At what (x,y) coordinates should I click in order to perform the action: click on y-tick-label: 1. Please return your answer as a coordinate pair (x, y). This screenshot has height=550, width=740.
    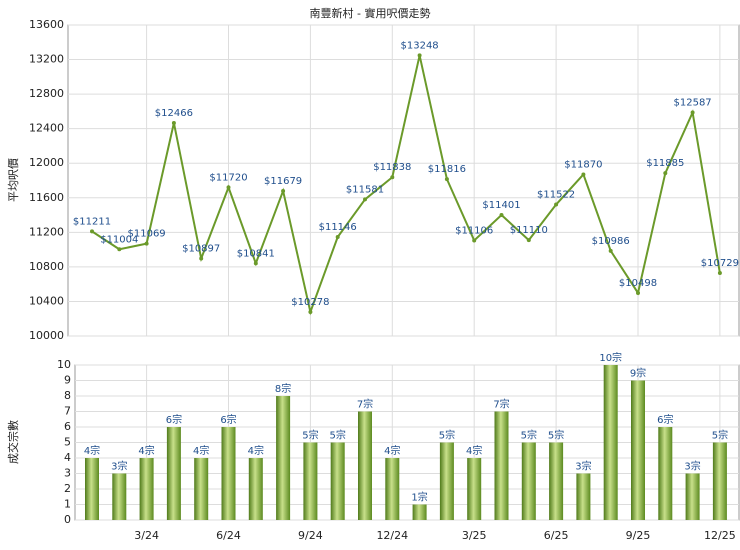
    Looking at the image, I should click on (67, 504).